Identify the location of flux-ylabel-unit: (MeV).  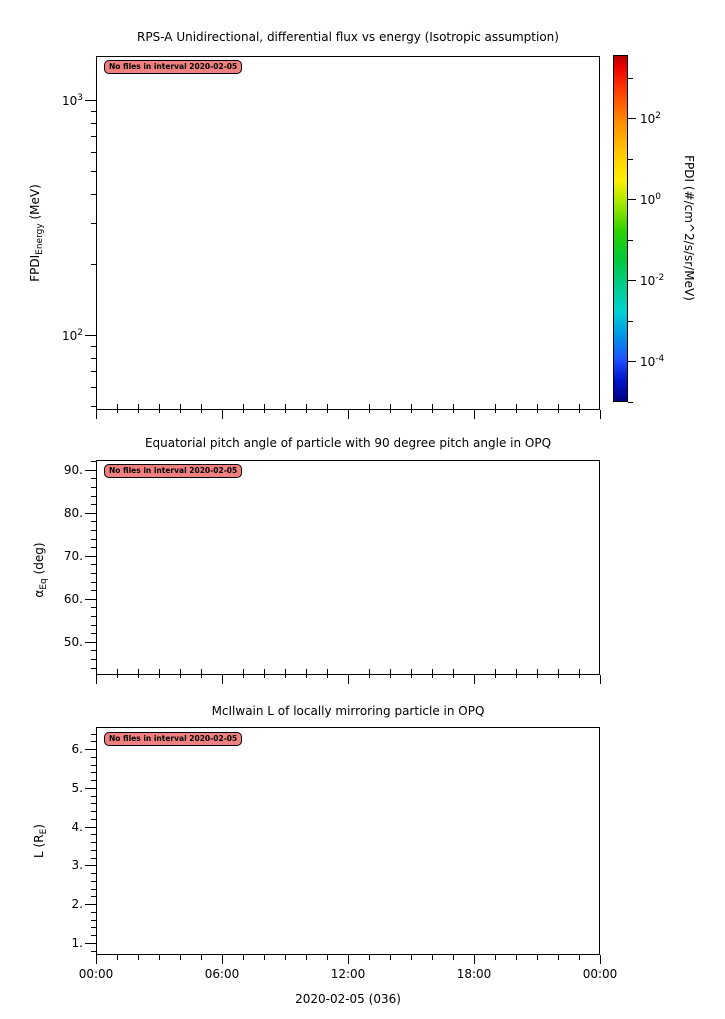
(34, 204).